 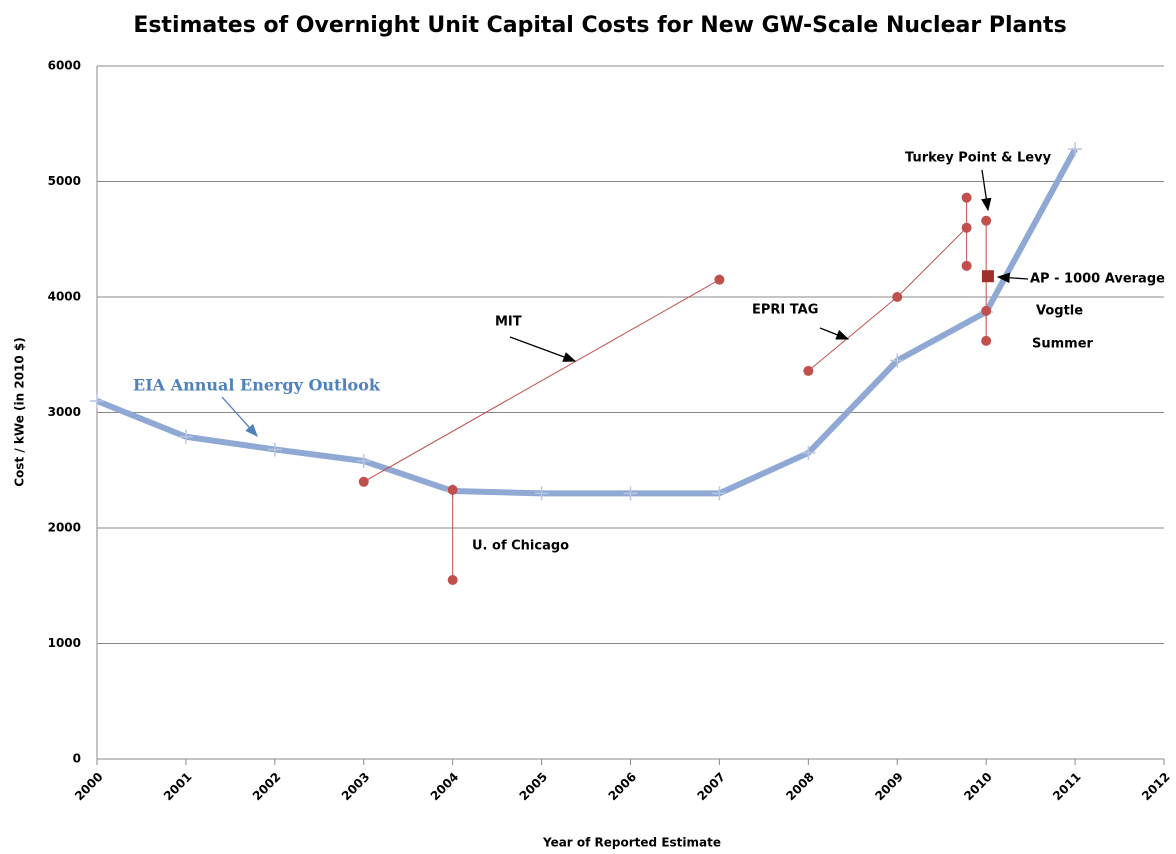 I want to click on x-axis-title: Year of Reported Estimate, so click(x=631, y=843).